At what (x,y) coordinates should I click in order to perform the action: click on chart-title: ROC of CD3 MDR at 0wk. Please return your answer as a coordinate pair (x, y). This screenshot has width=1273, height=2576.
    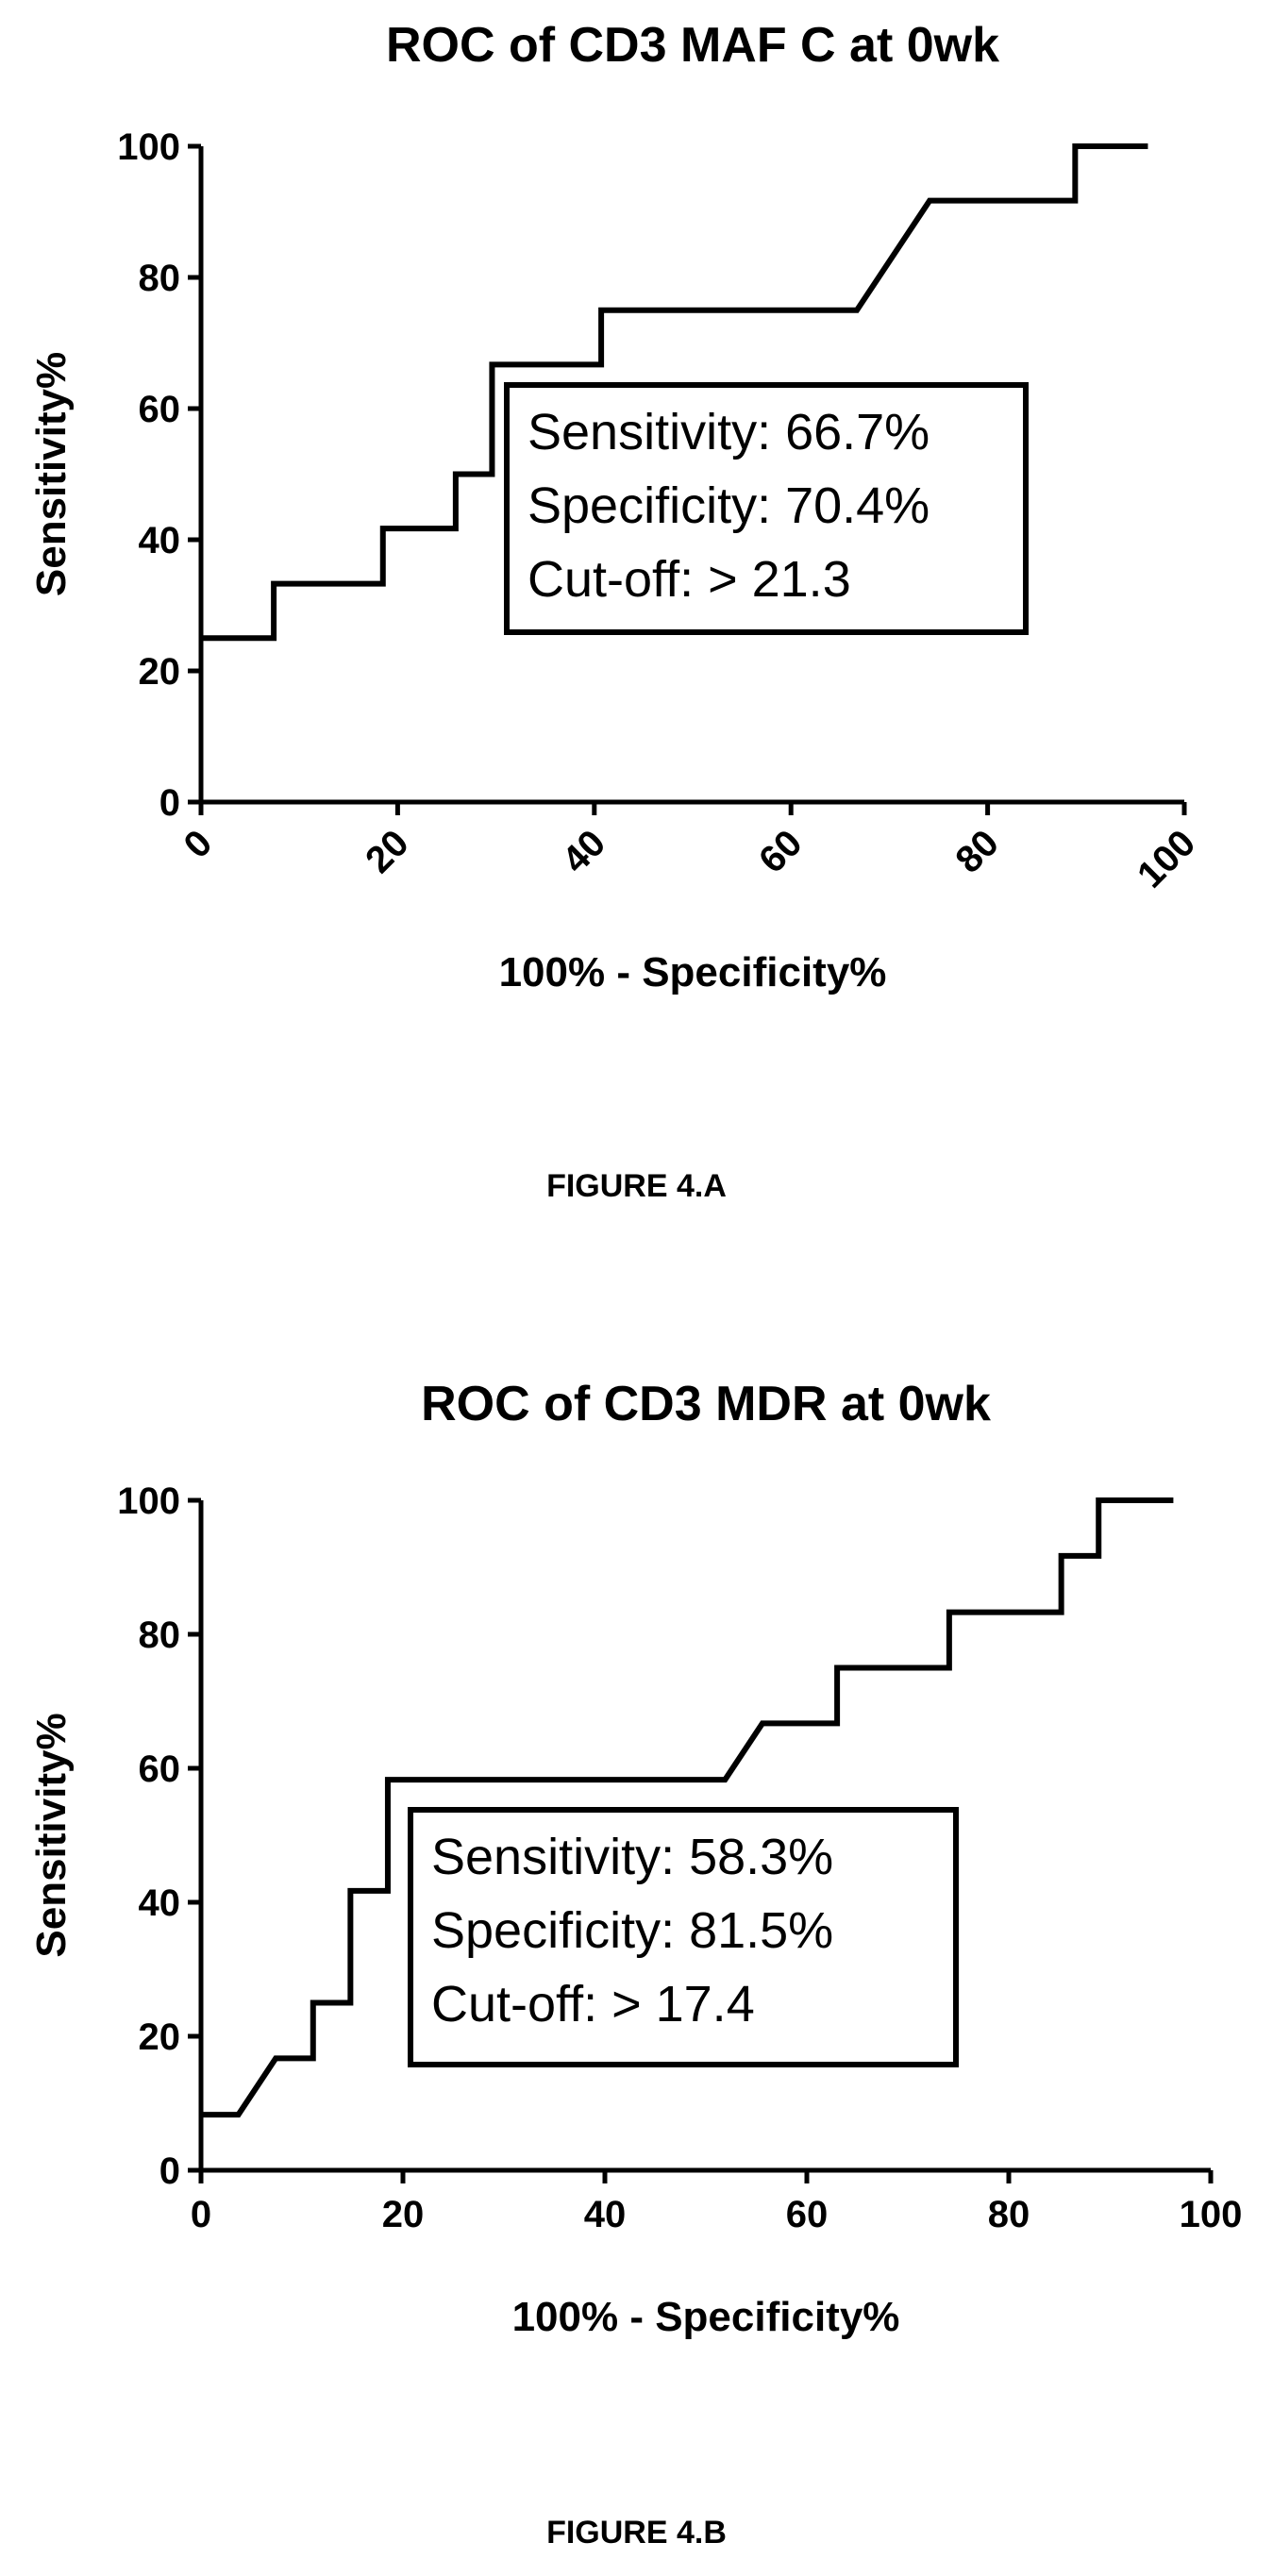
    Looking at the image, I should click on (706, 1404).